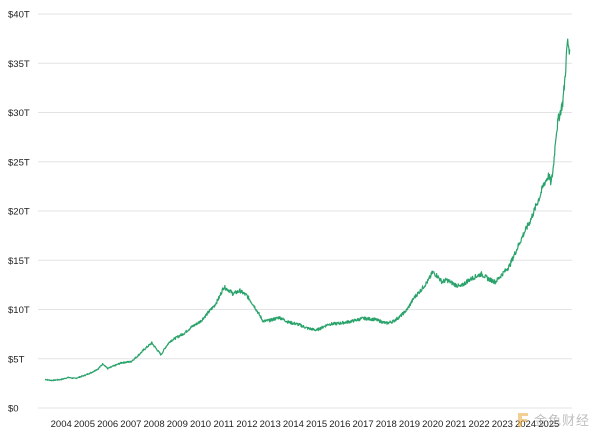 The height and width of the screenshot is (437, 600). I want to click on x-tick-label: 2013, so click(270, 424).